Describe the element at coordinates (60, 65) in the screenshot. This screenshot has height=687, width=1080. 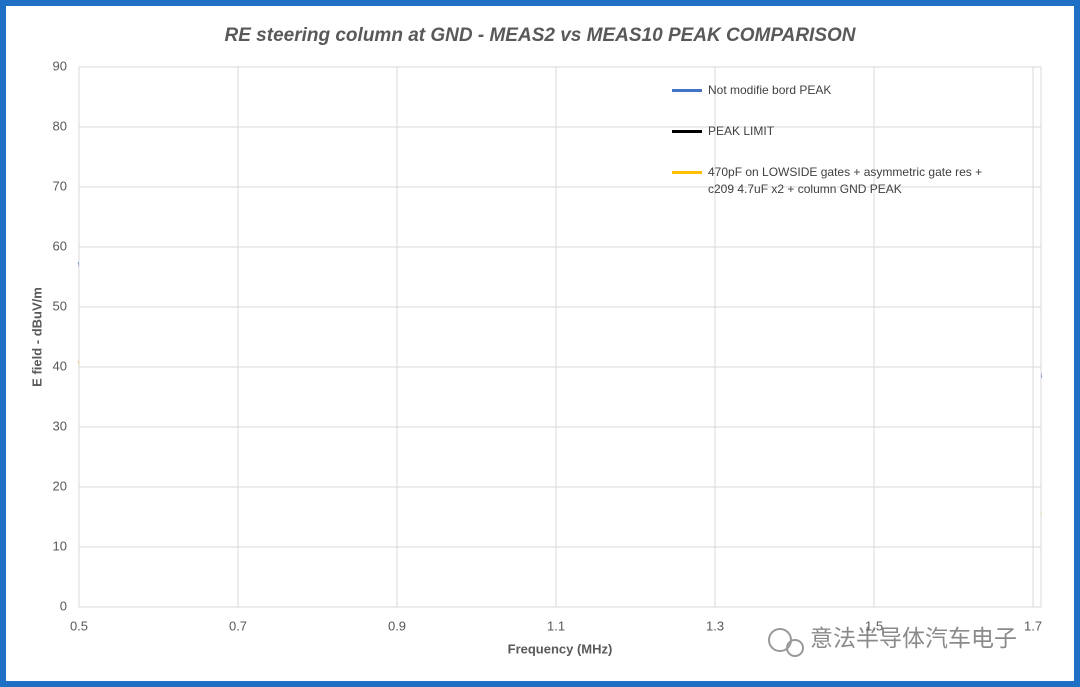
I see `y-tick-label: 90` at that location.